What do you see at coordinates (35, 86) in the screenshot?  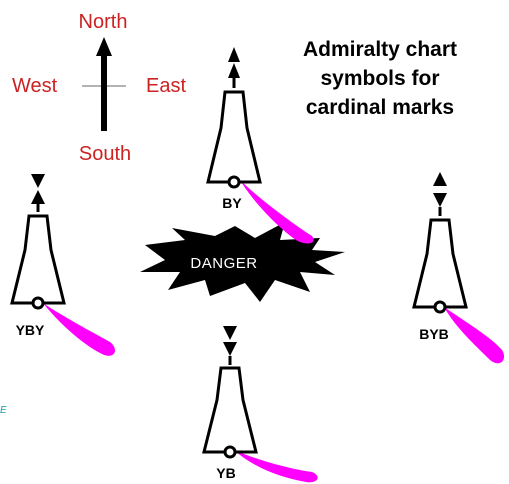 I see `compass-west-label: West` at bounding box center [35, 86].